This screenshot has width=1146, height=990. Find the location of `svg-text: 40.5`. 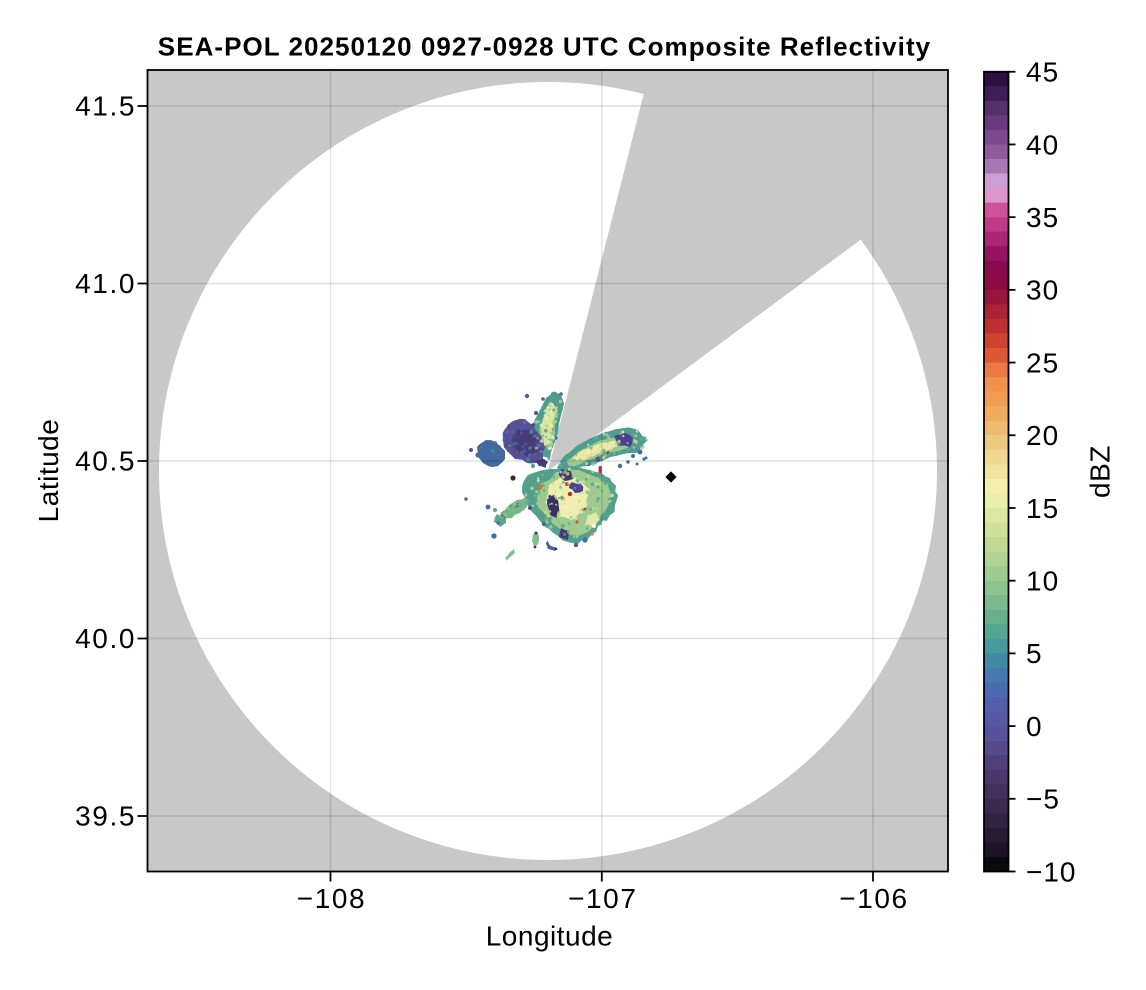

svg-text: 40.5 is located at coordinates (105, 461).